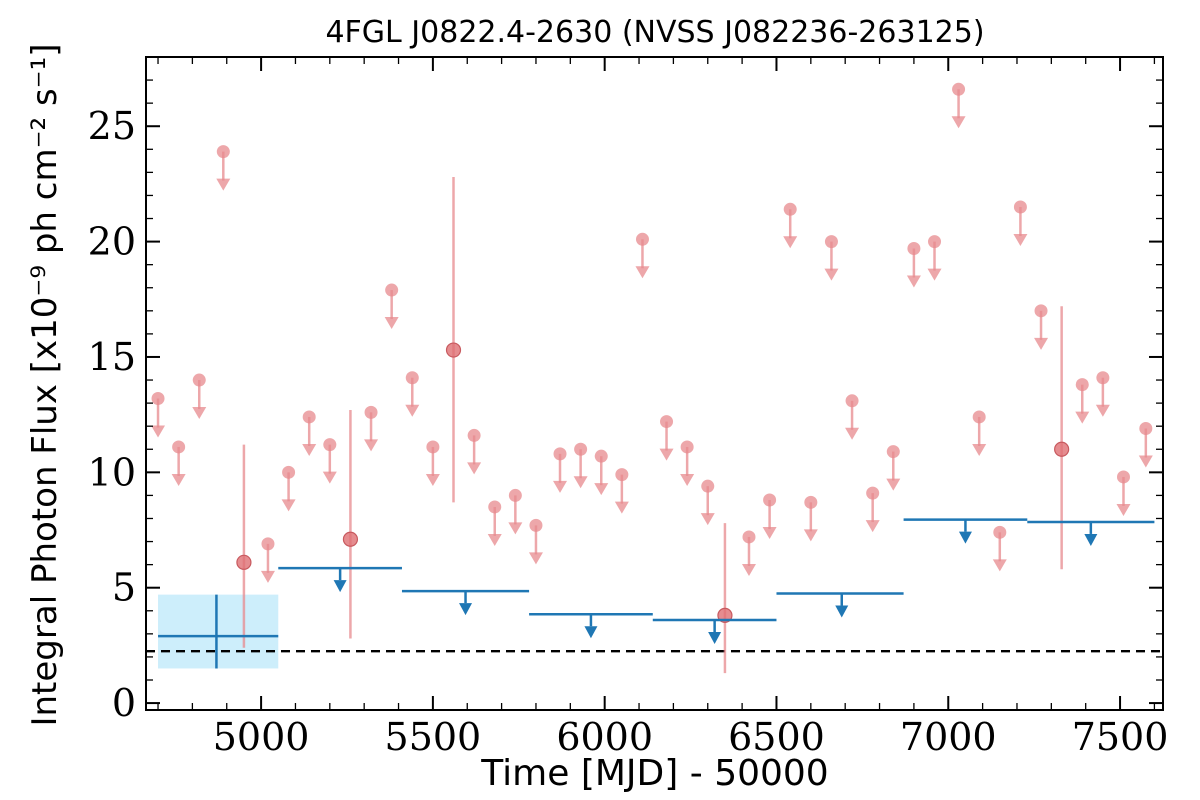  I want to click on x-axis-label: Time [MJD] - 50000, so click(654, 773).